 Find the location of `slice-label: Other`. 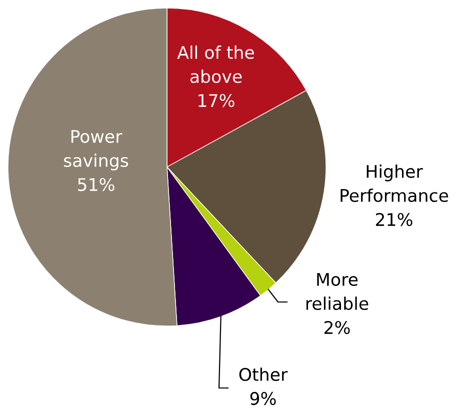

slice-label: Other is located at coordinates (263, 375).